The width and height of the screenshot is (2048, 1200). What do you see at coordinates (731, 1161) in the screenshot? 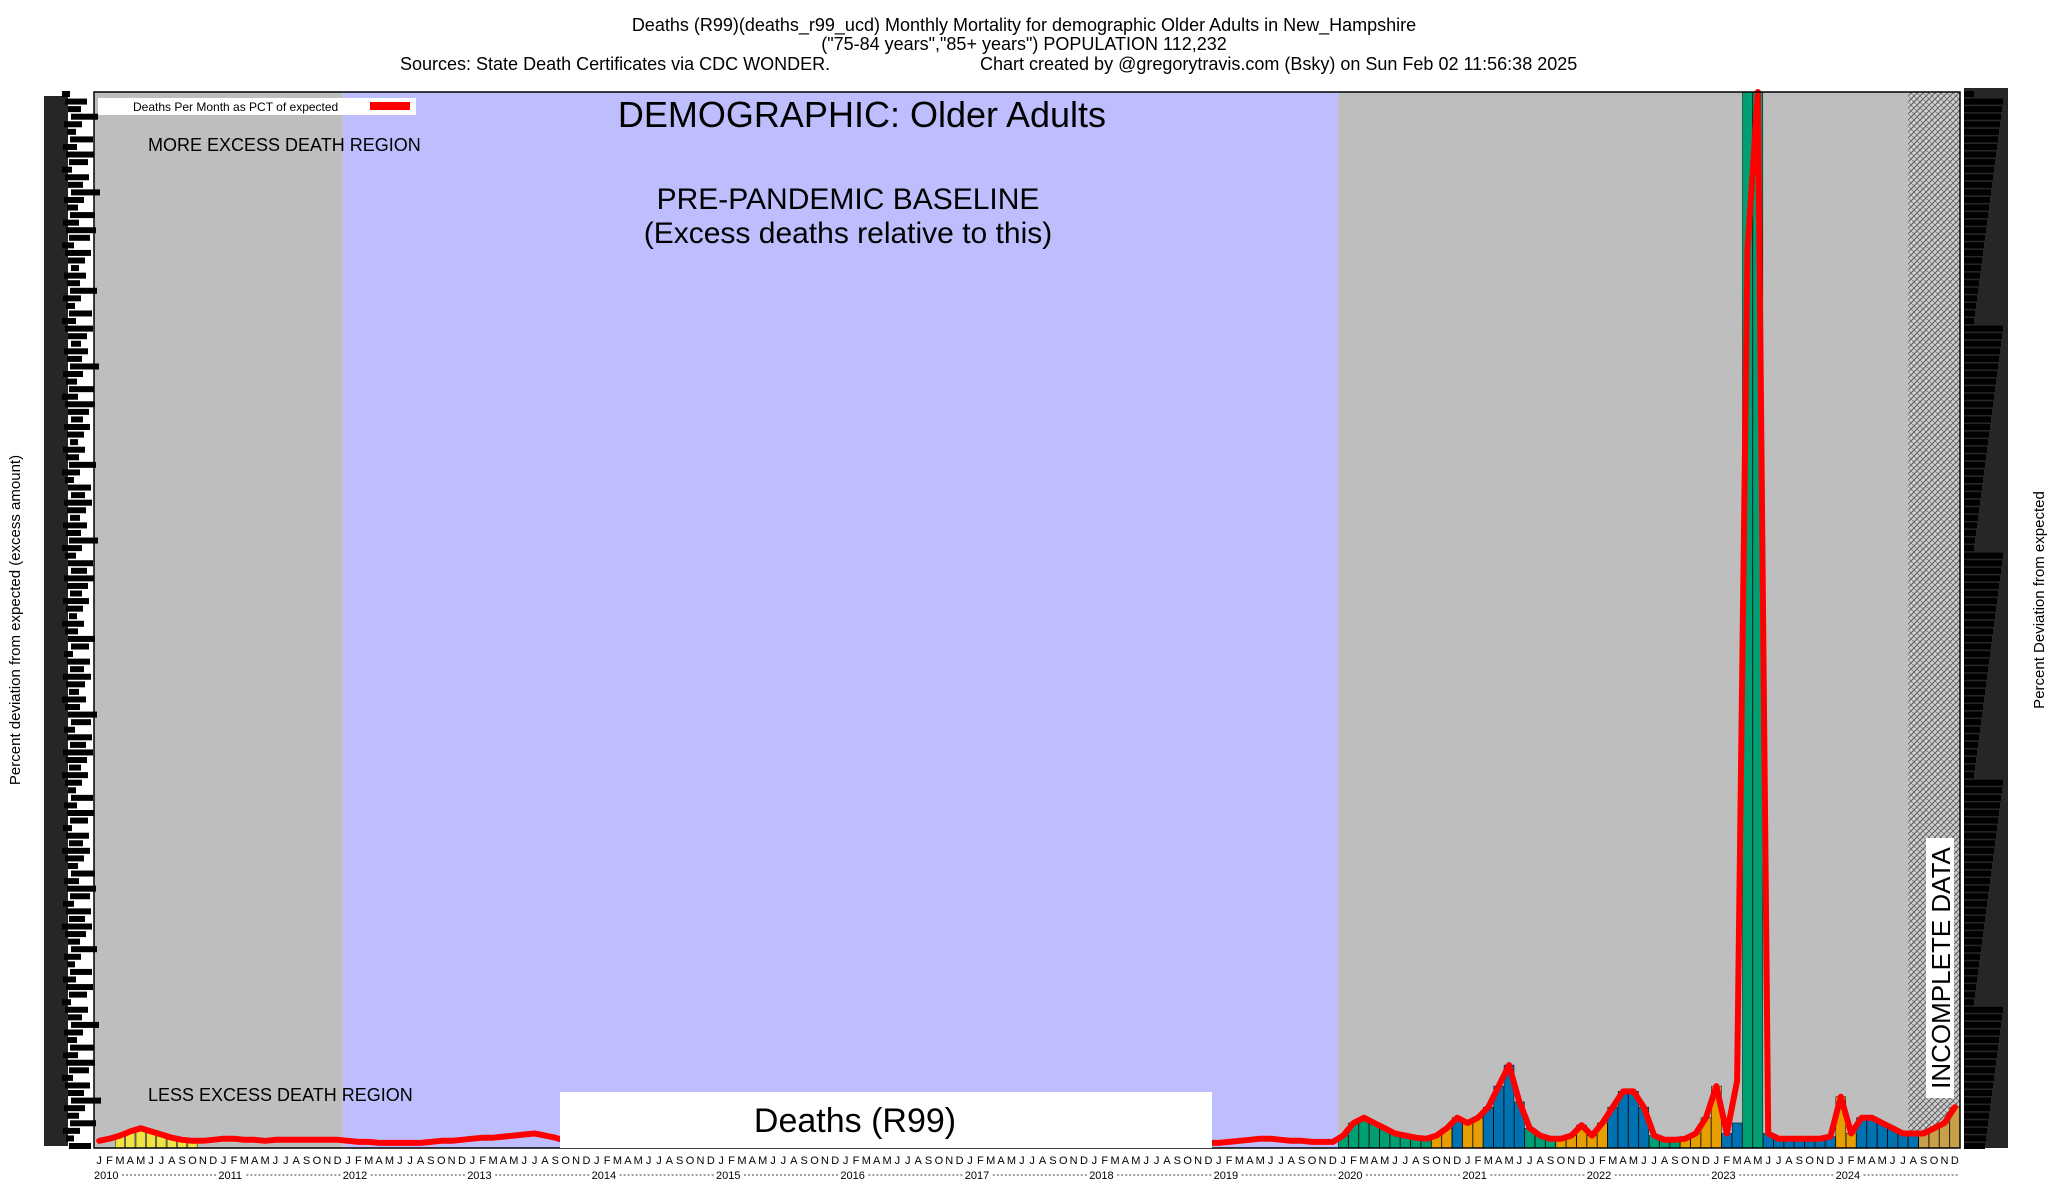
I see `x-tick-month-61: F` at bounding box center [731, 1161].